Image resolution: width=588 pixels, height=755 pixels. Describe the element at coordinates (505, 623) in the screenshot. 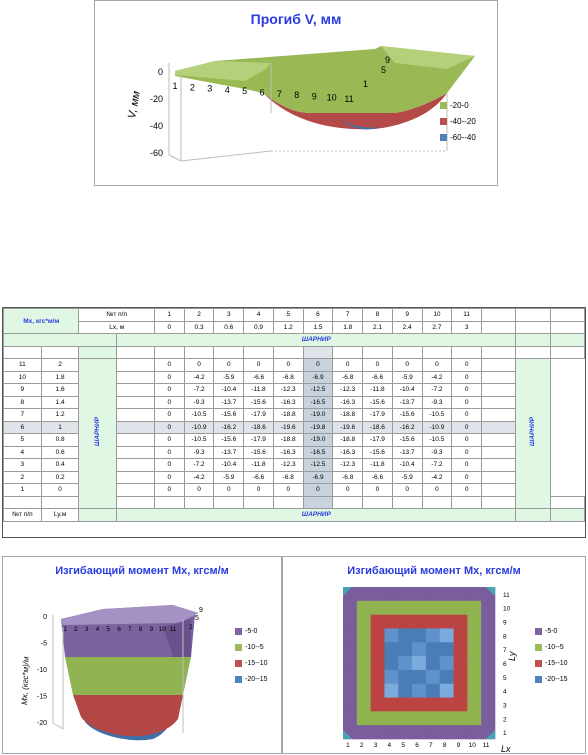

I see `y-tick-label: 9` at that location.